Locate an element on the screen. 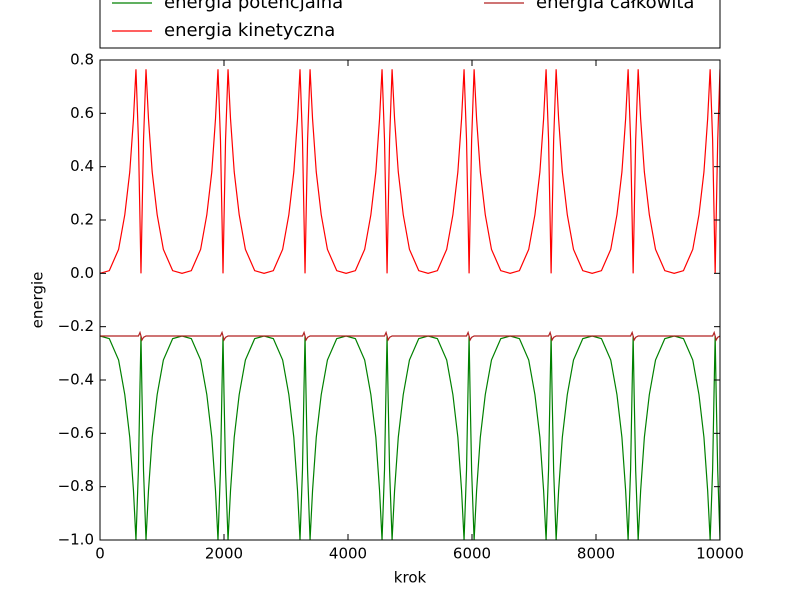 This screenshot has width=800, height=600. y-tick-label: −0.6 is located at coordinates (76, 433).